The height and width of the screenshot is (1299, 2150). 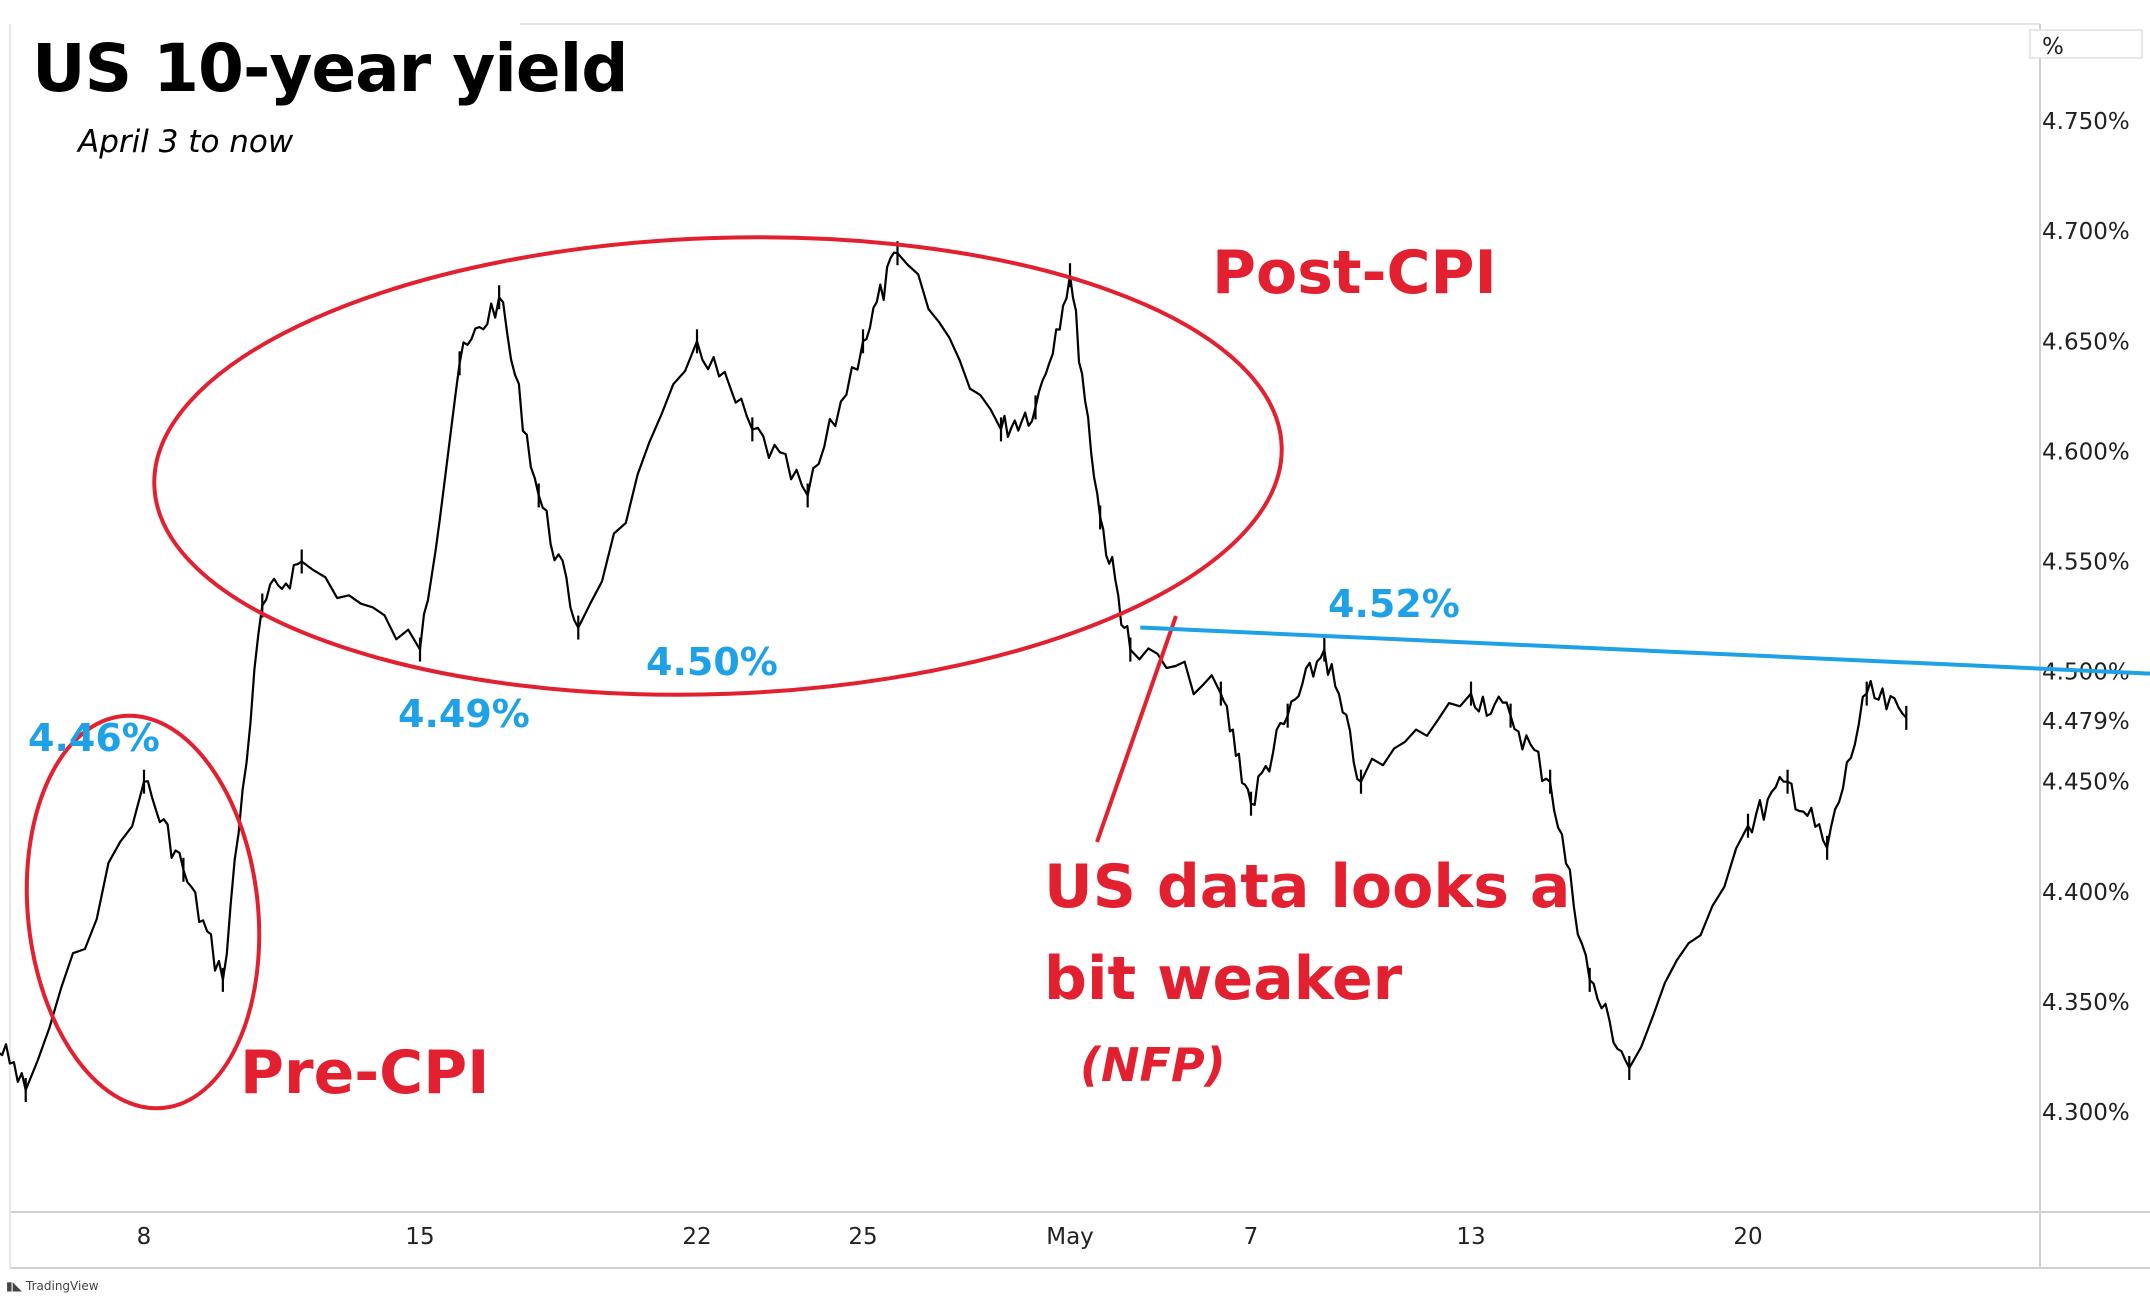 What do you see at coordinates (696, 1237) in the screenshot?
I see `x-tick-label: 22` at bounding box center [696, 1237].